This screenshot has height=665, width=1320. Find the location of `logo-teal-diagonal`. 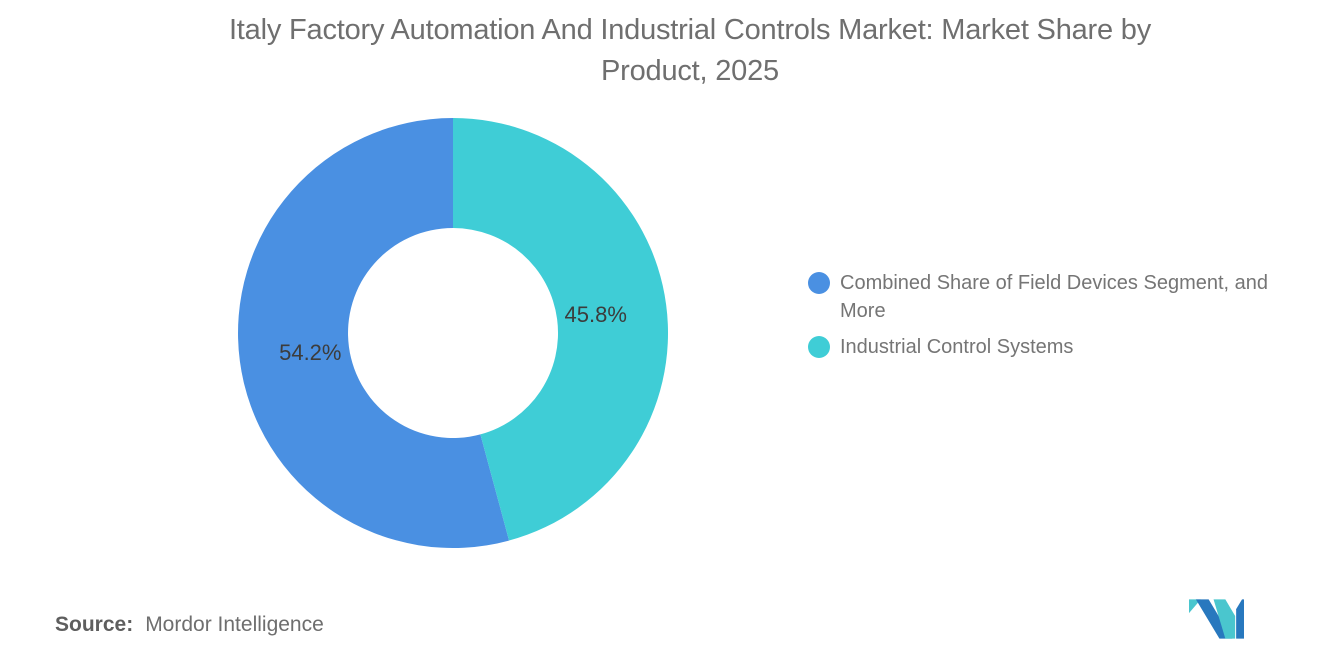

logo-teal-diagonal is located at coordinates (1224, 619).